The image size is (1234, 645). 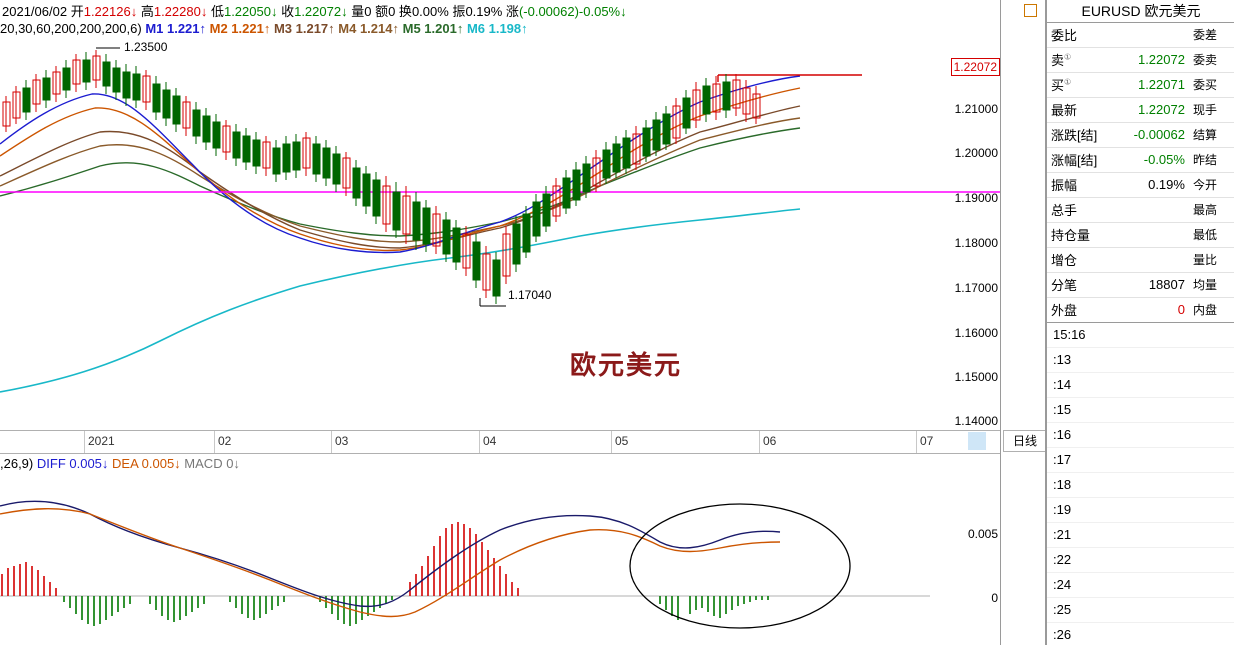 What do you see at coordinates (1140, 585) in the screenshot?
I see `tick-time-row: :24` at bounding box center [1140, 585].